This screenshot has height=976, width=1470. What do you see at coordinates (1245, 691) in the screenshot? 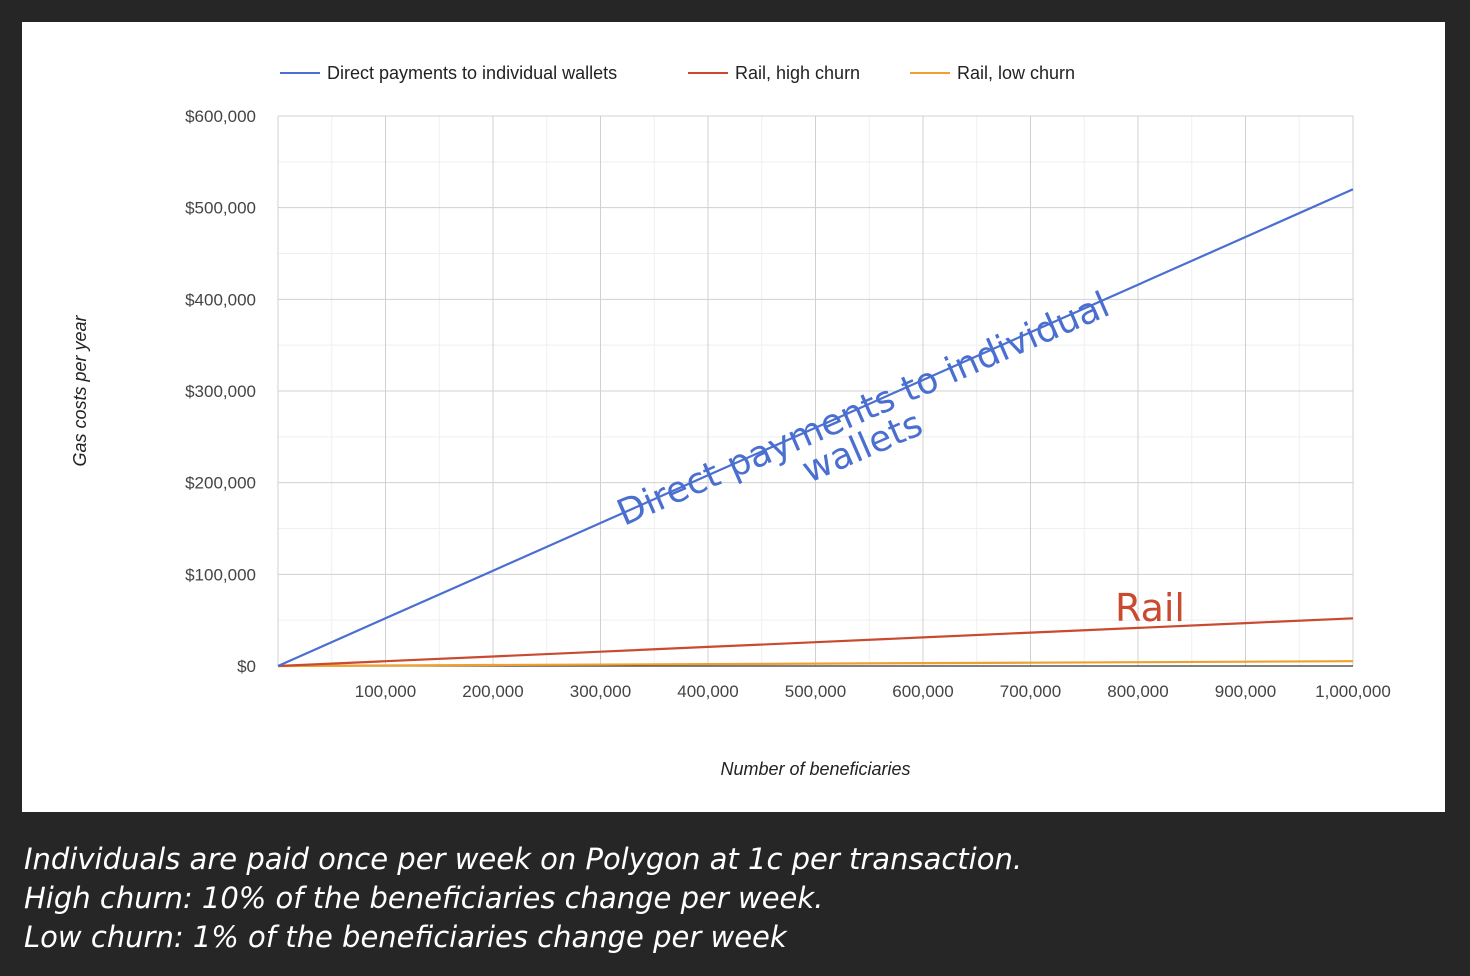
I see `x-tick-label: 900,000` at bounding box center [1245, 691].